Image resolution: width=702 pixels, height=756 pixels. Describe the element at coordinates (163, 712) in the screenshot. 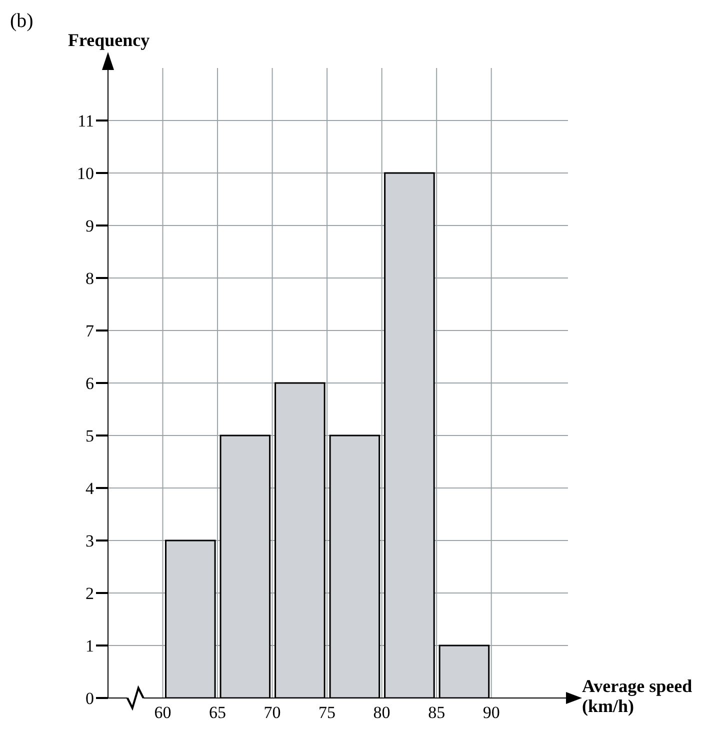

I see `x-tick-label: 60` at that location.